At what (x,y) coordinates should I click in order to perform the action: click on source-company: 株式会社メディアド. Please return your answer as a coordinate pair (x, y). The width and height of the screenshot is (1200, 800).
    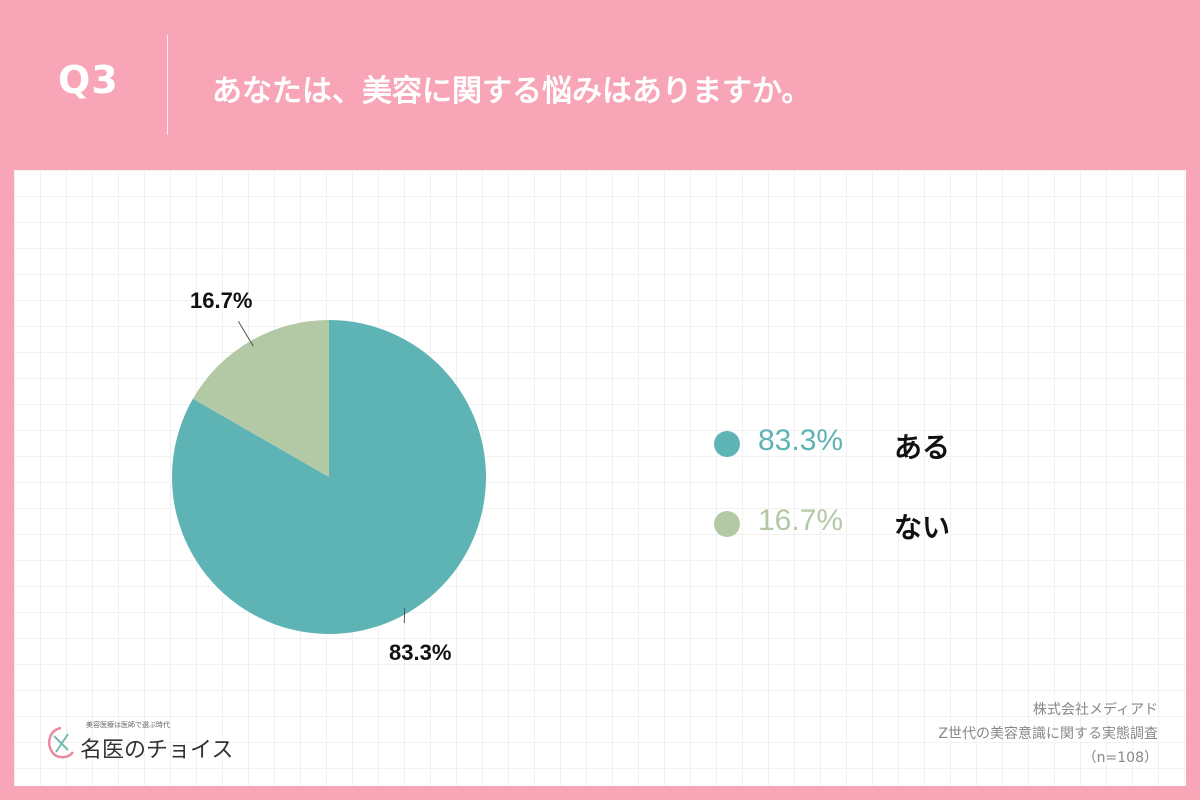
    Looking at the image, I should click on (1095, 710).